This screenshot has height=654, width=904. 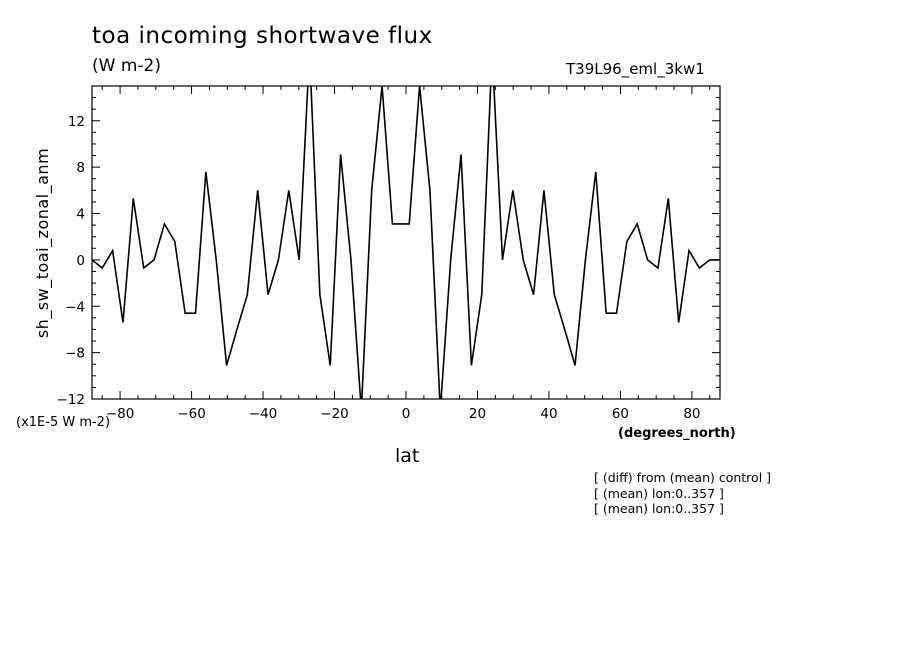 What do you see at coordinates (75, 307) in the screenshot?
I see `y-tick-label: −4` at bounding box center [75, 307].